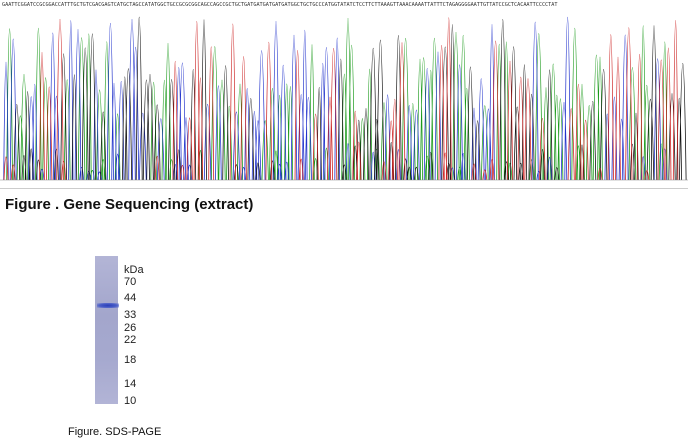  Describe the element at coordinates (115, 432) in the screenshot. I see `sds-page-figure-caption: Figure. SDS-PAGE` at that location.